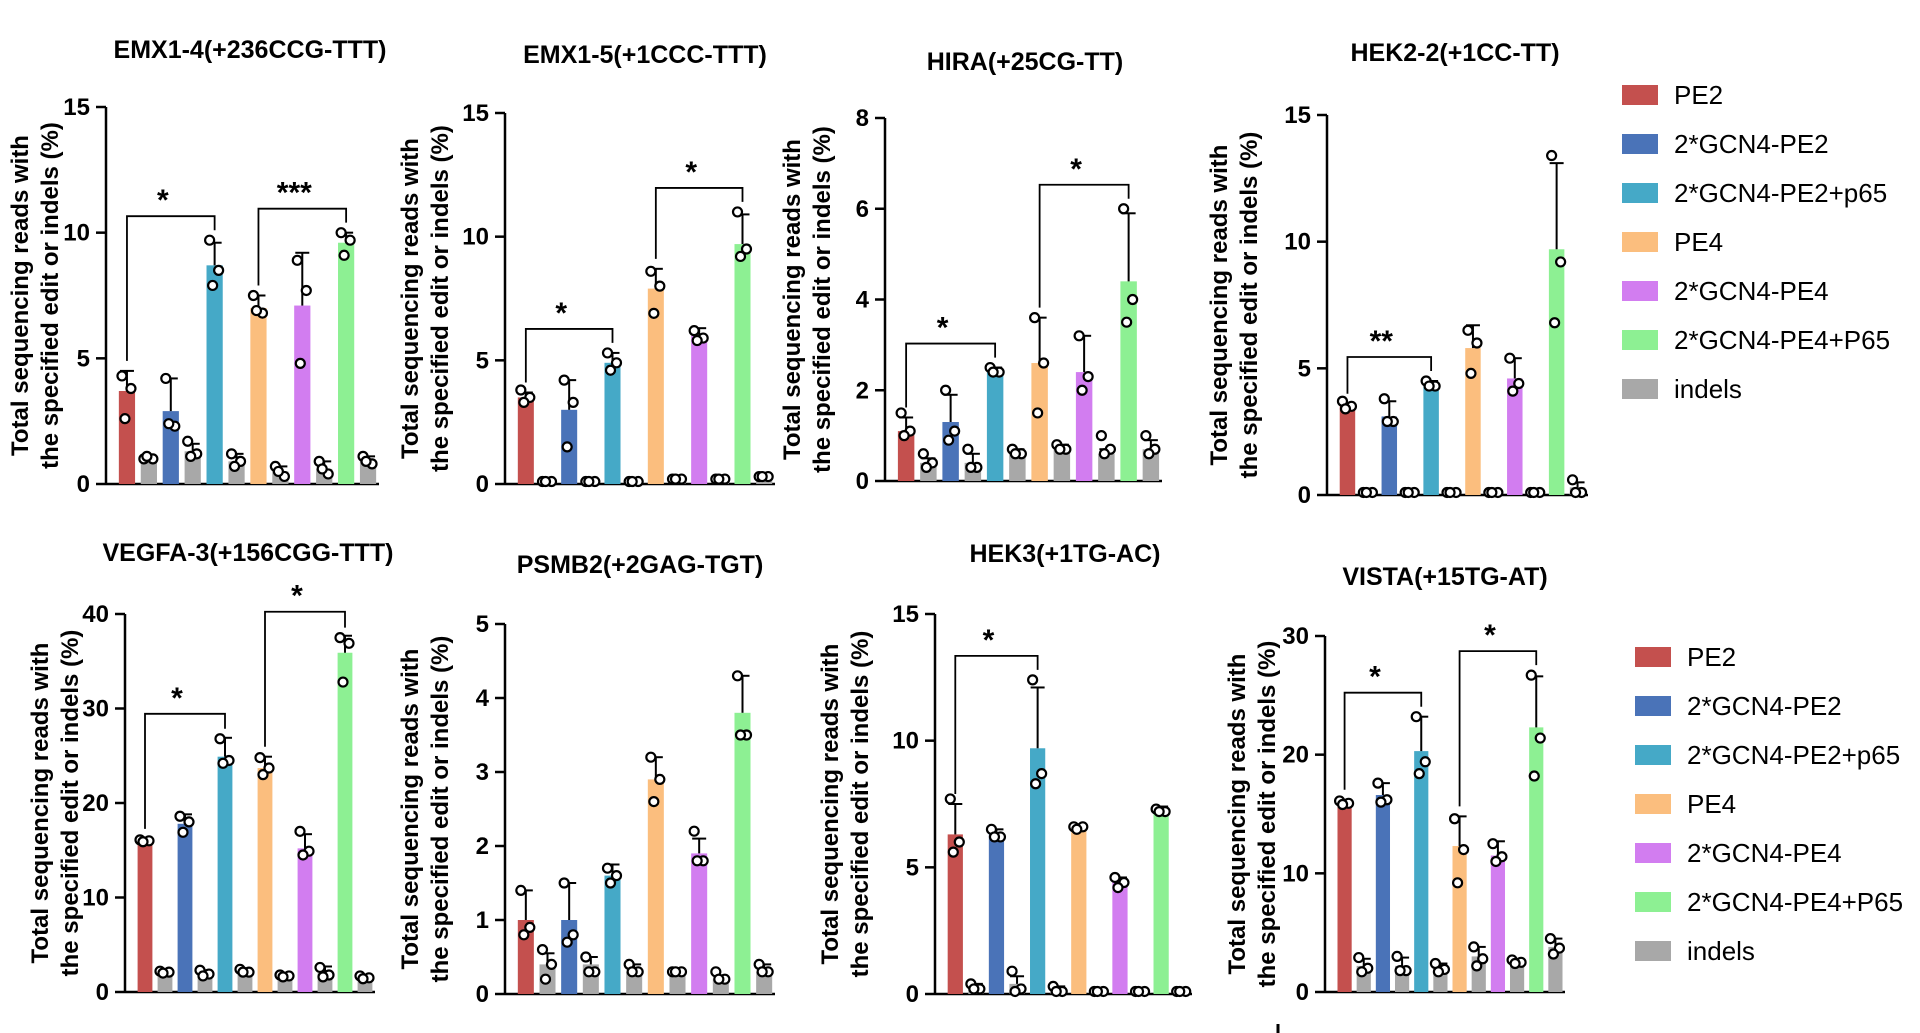 The height and width of the screenshot is (1033, 1920). What do you see at coordinates (645, 55) in the screenshot?
I see `chart-title: EMX1-5(+1CCC-TTT)` at bounding box center [645, 55].